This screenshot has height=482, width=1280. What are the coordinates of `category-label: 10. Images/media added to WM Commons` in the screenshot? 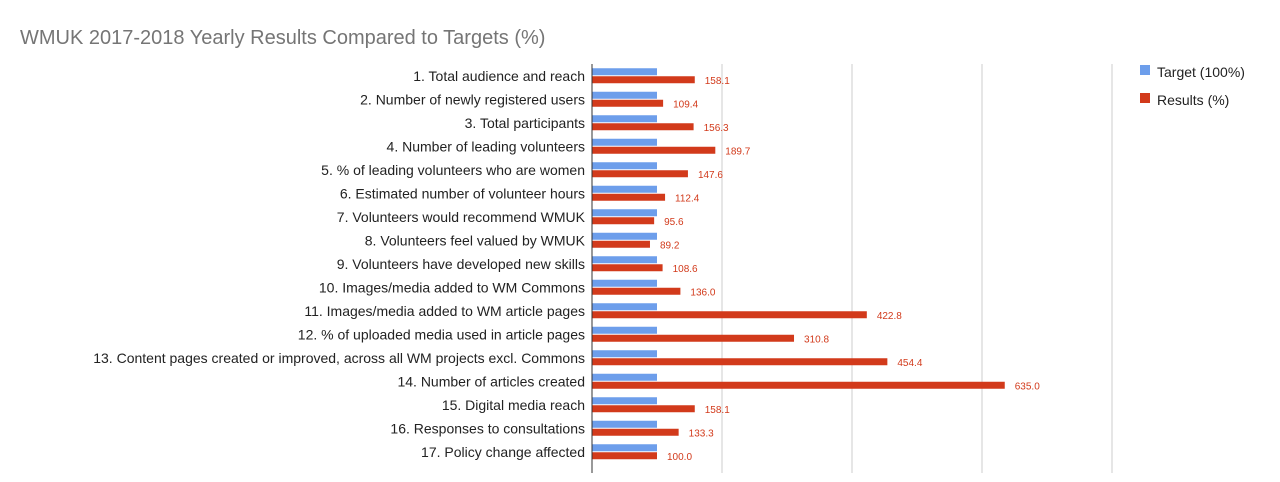 It's located at (452, 287).